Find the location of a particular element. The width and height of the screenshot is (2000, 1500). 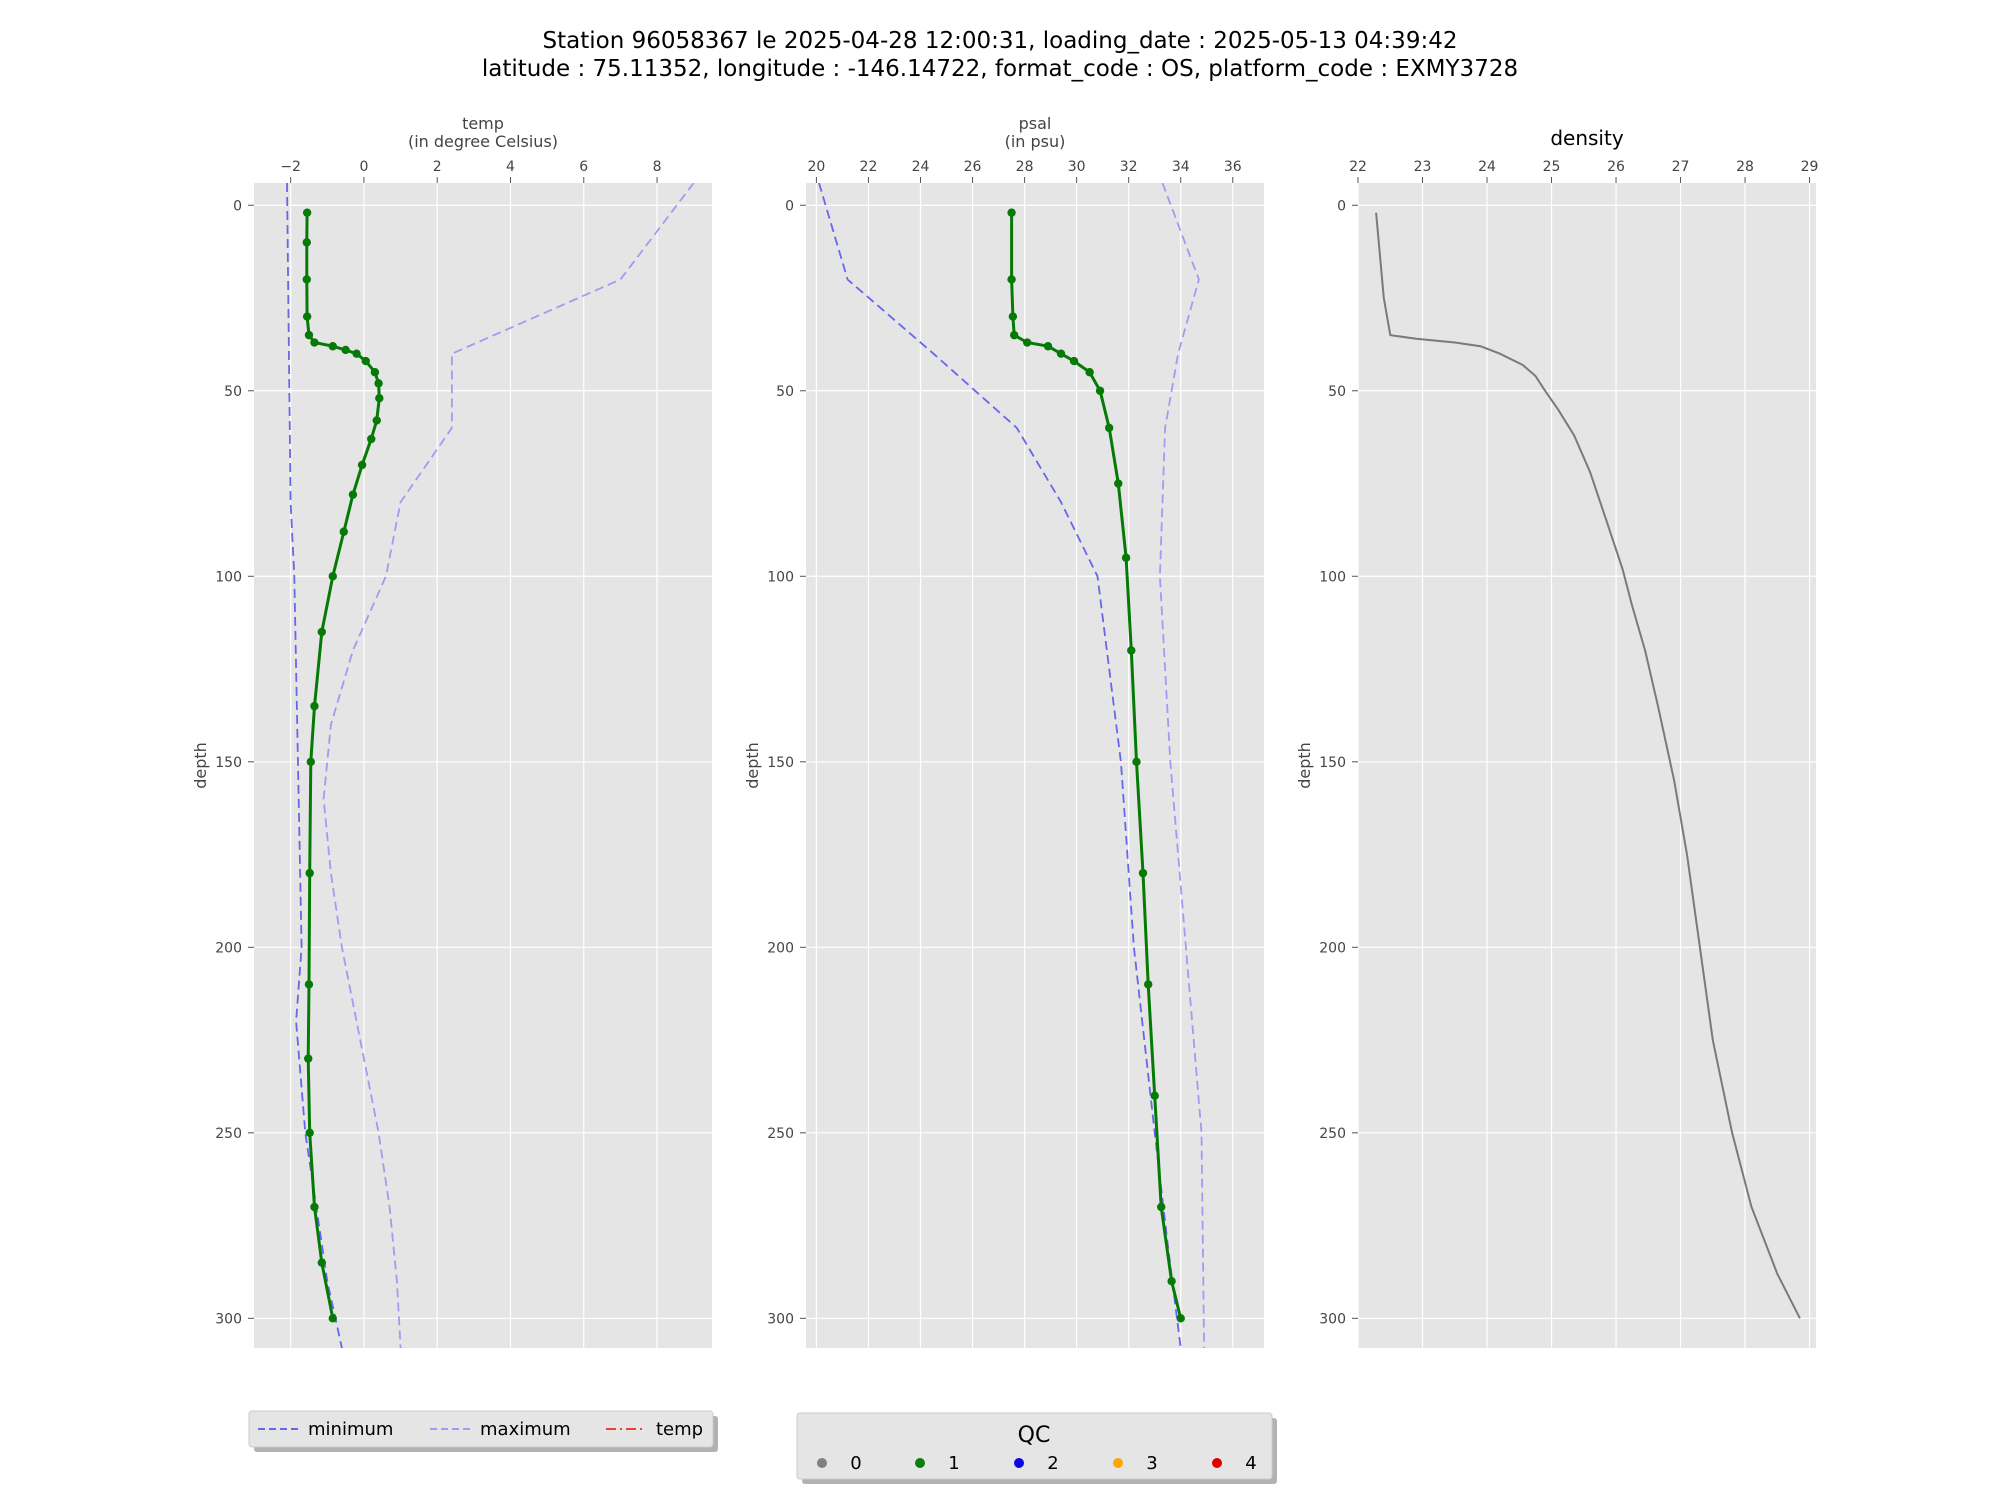

temp-y-axis-label: depth is located at coordinates (200, 765).